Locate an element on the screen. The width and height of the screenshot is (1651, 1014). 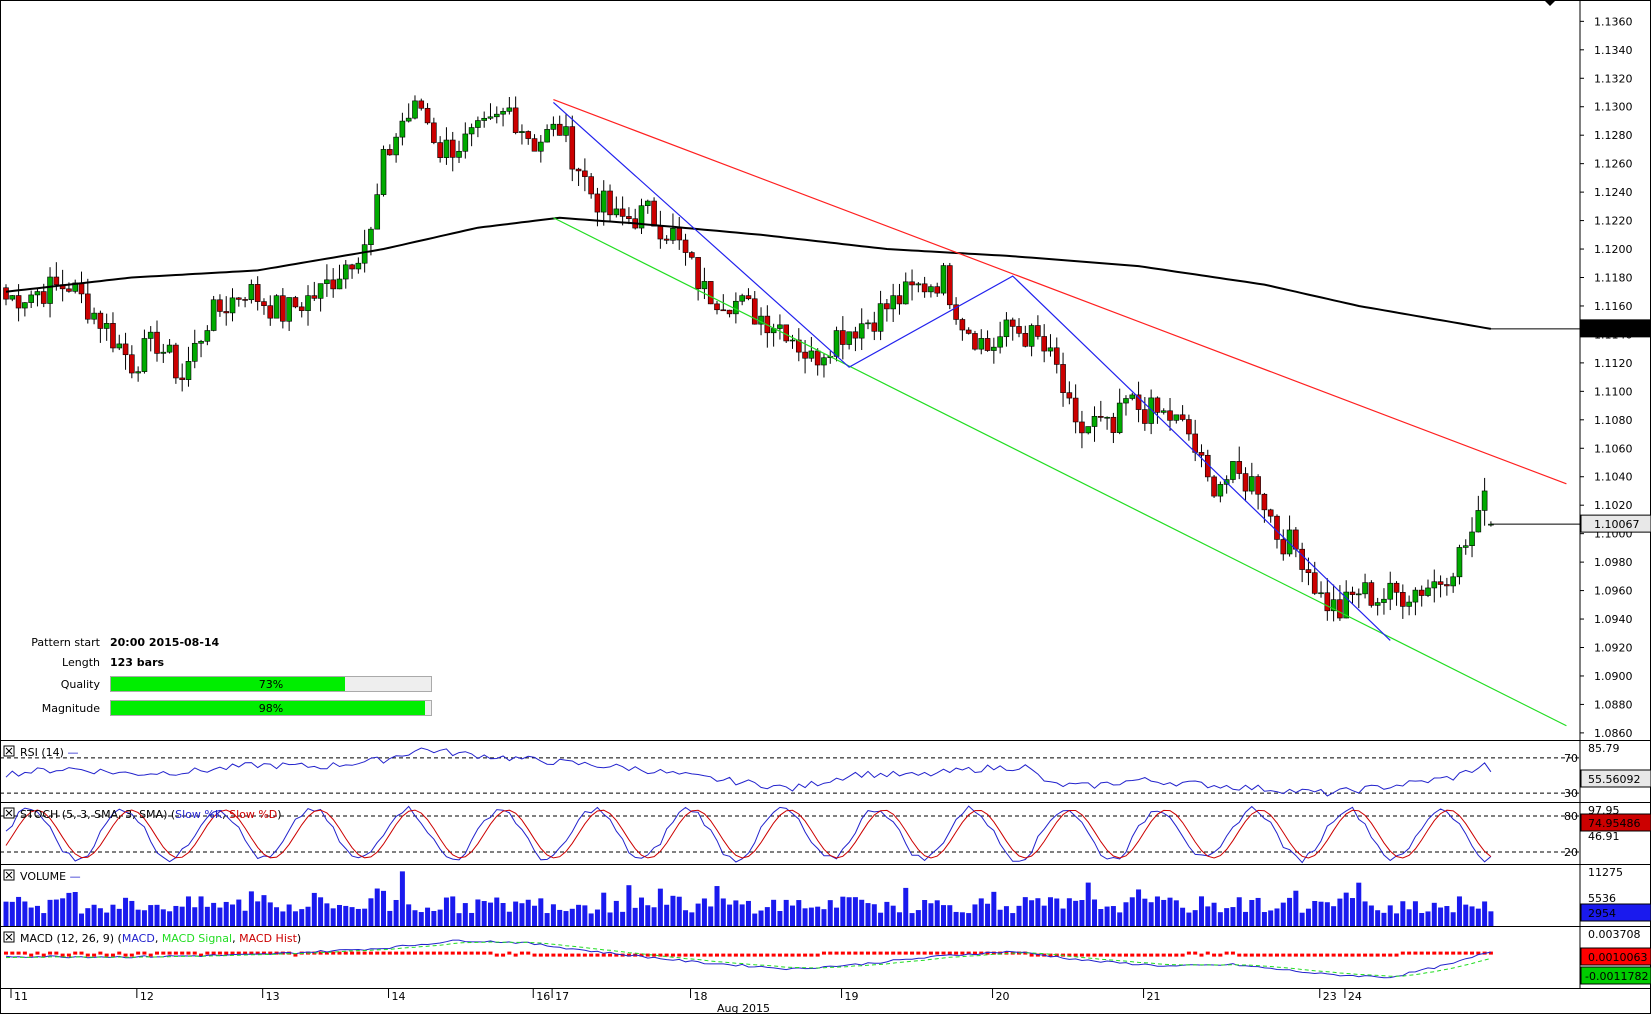
ma-value-label-box is located at coordinates (1615, 328).